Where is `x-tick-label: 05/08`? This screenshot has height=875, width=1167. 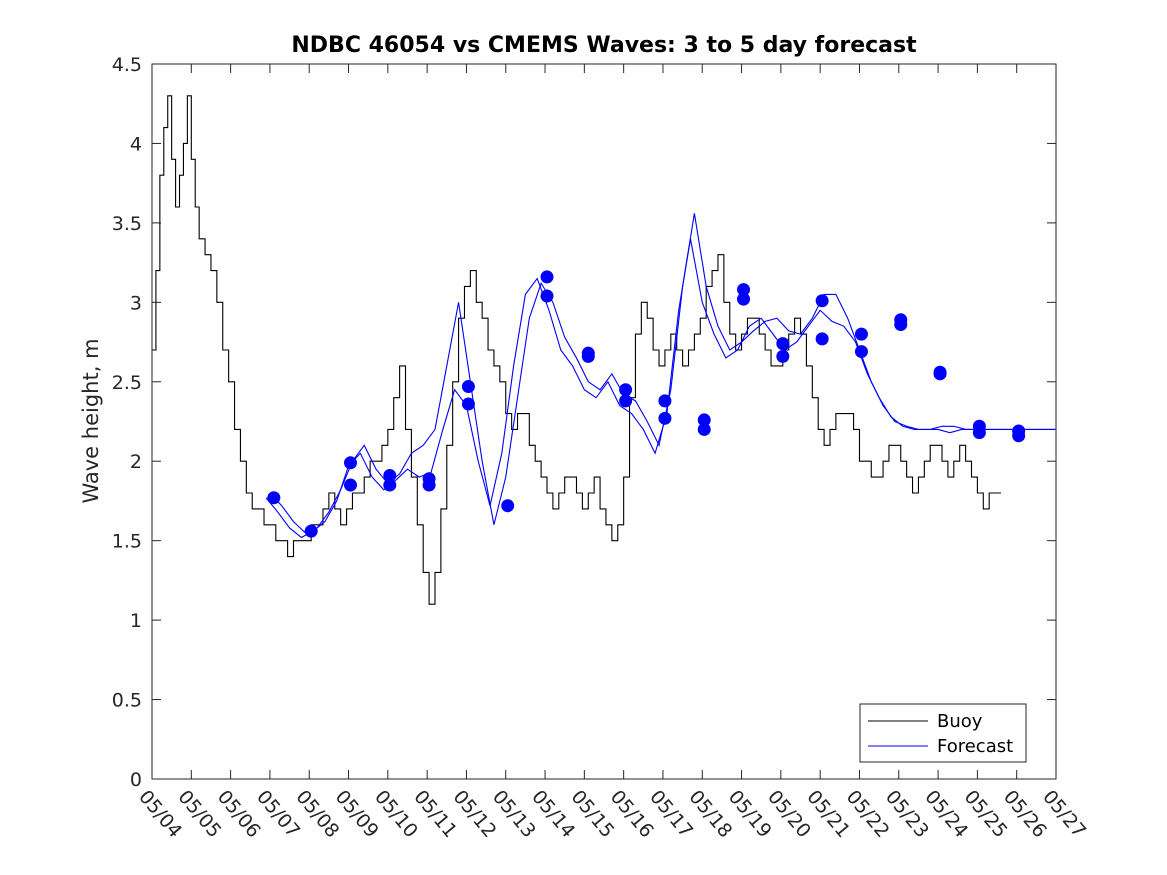 x-tick-label: 05/08 is located at coordinates (317, 814).